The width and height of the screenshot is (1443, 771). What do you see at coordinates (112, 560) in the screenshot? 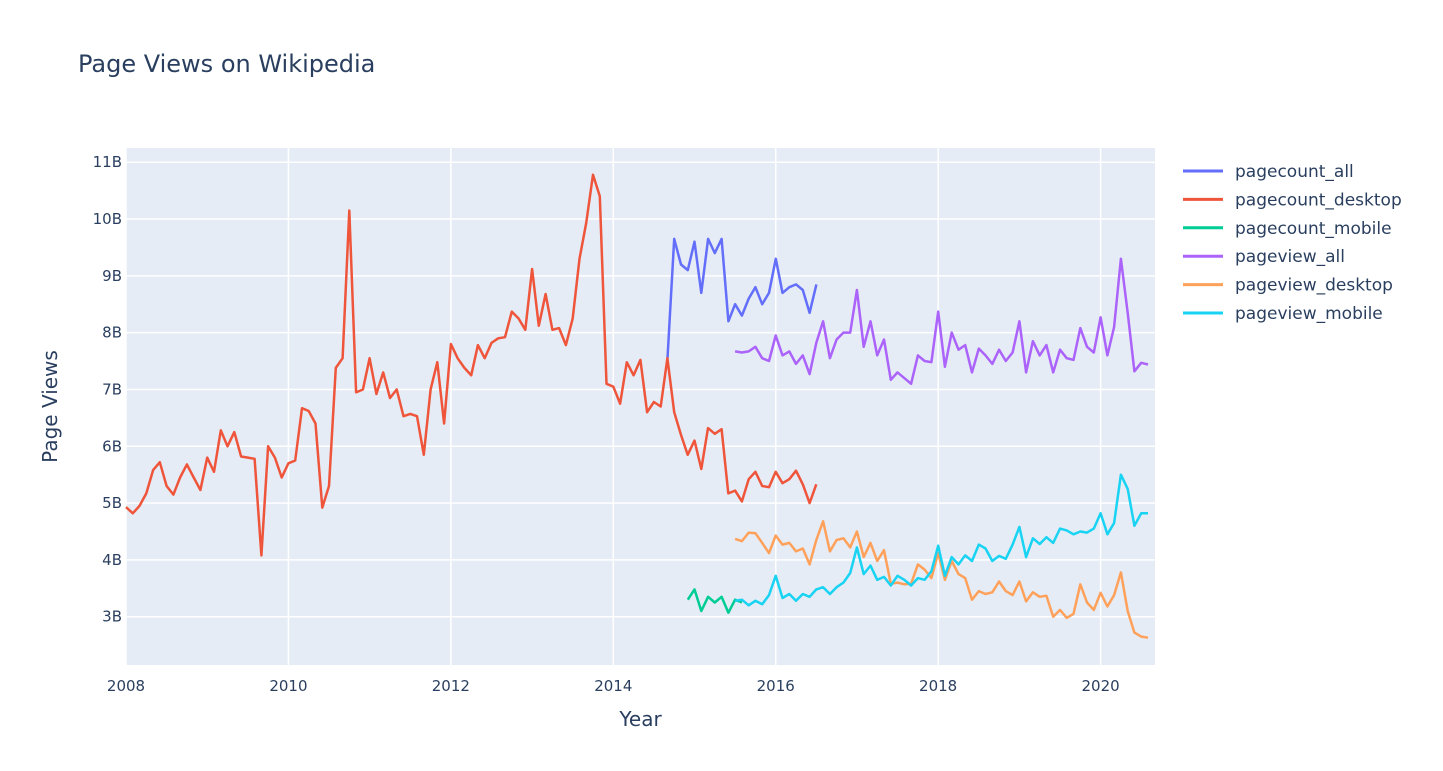
I see `y-tick-label: 4B` at bounding box center [112, 560].